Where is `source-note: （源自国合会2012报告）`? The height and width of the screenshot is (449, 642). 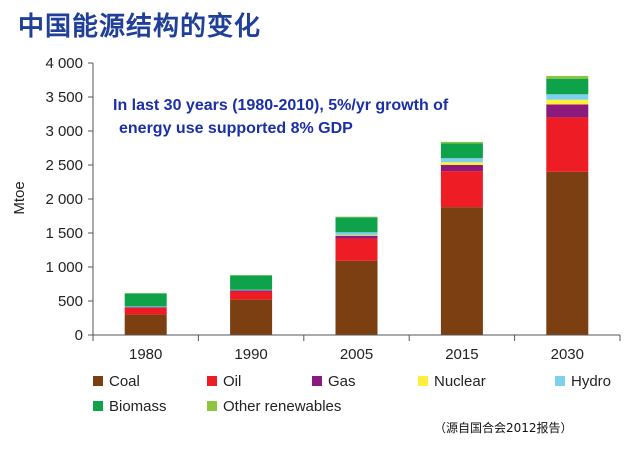 source-note: （源自国合会2012报告） is located at coordinates (503, 428).